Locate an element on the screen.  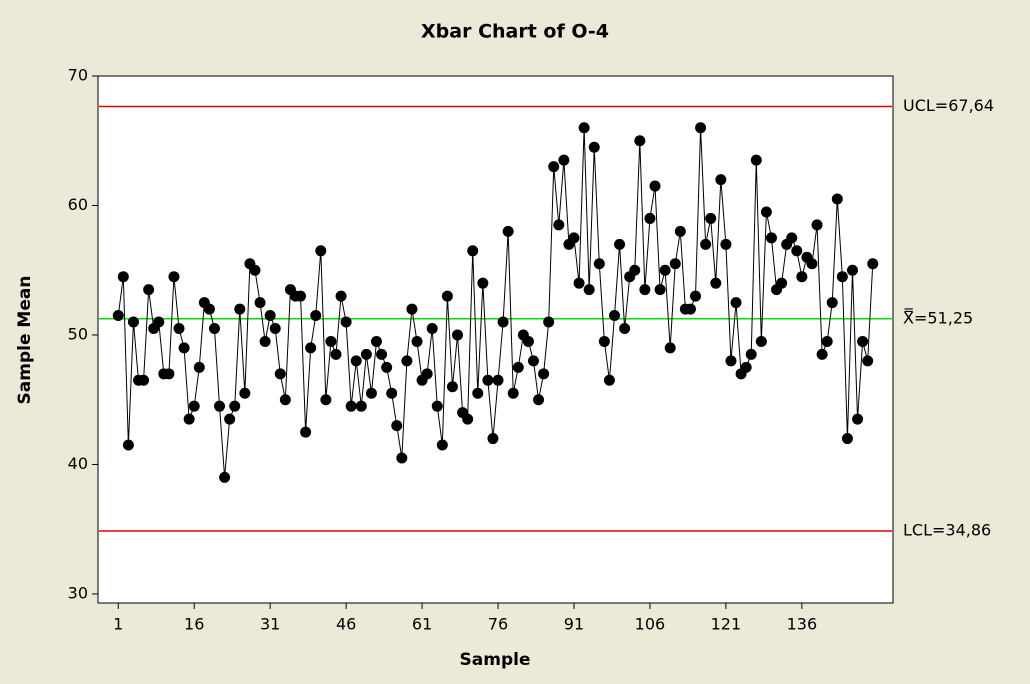
x-tick-label: 106 is located at coordinates (650, 624).